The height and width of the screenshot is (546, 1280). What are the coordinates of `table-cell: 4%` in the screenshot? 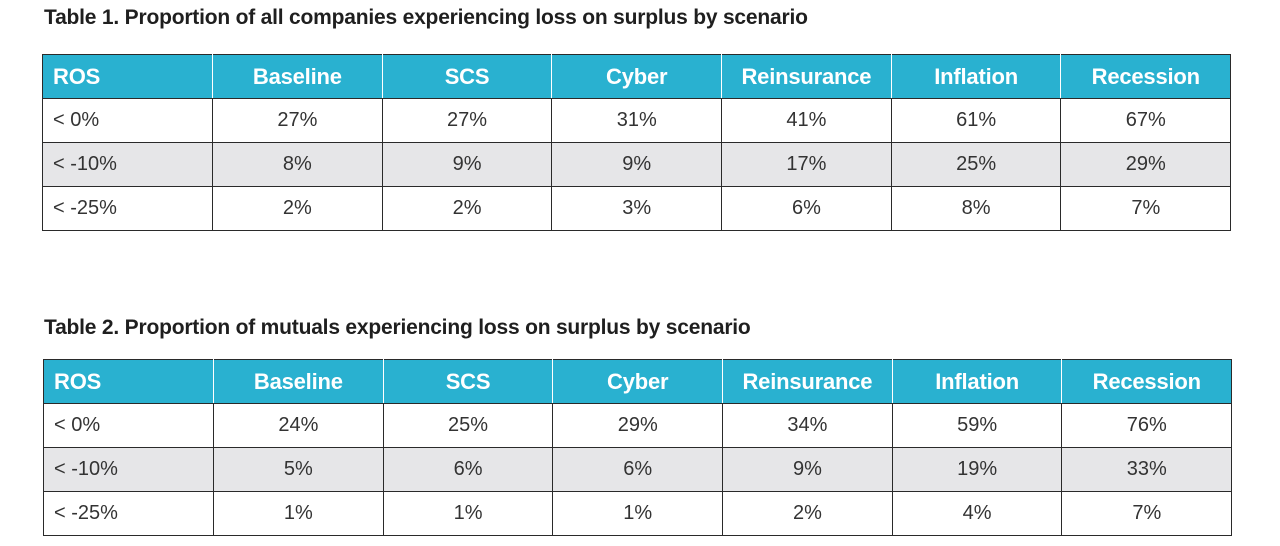 It's located at (977, 513).